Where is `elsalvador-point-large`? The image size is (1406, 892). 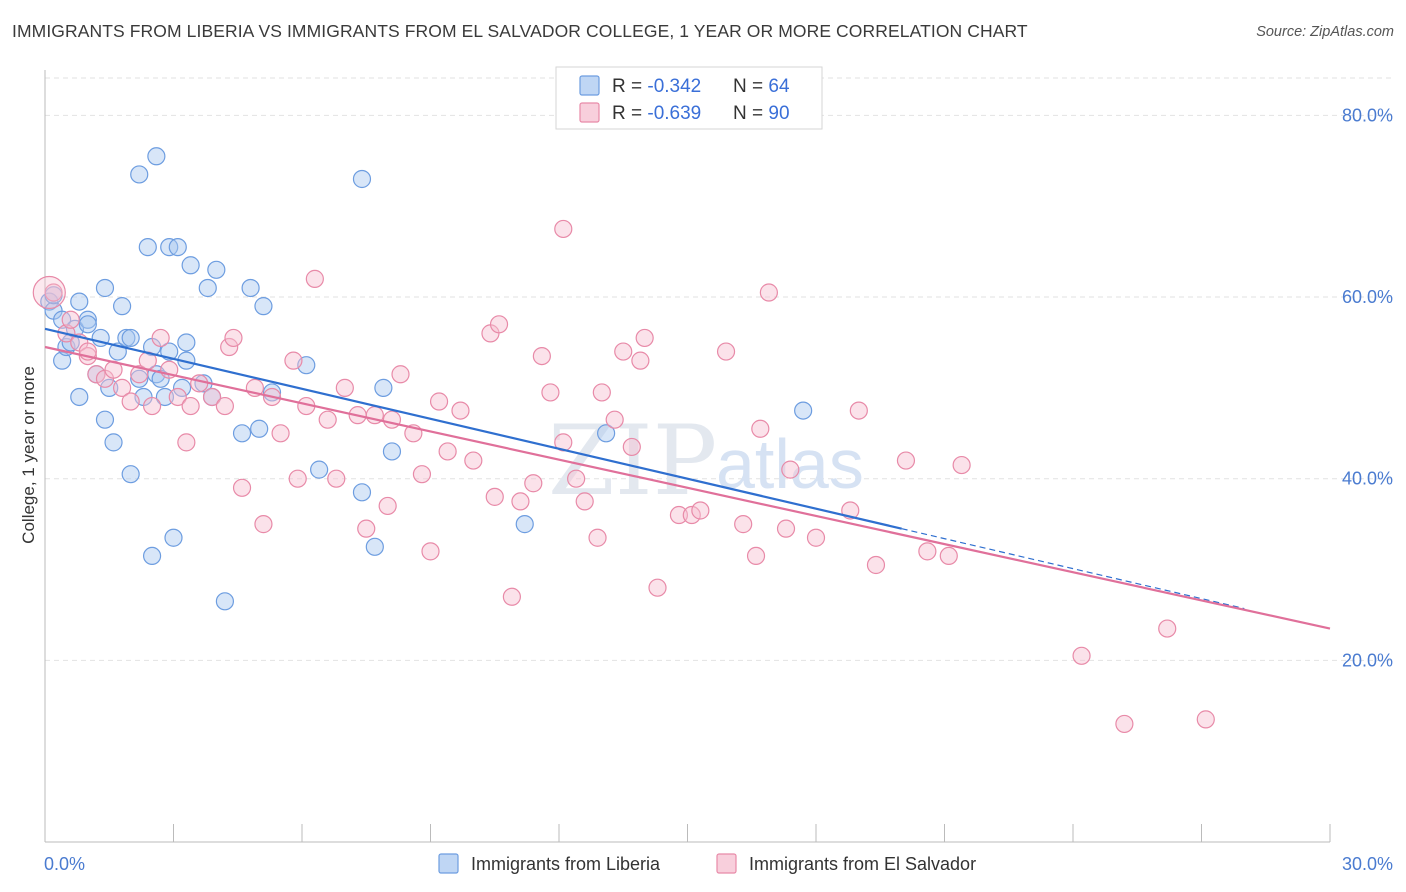 elsalvador-point-large is located at coordinates (49, 292).